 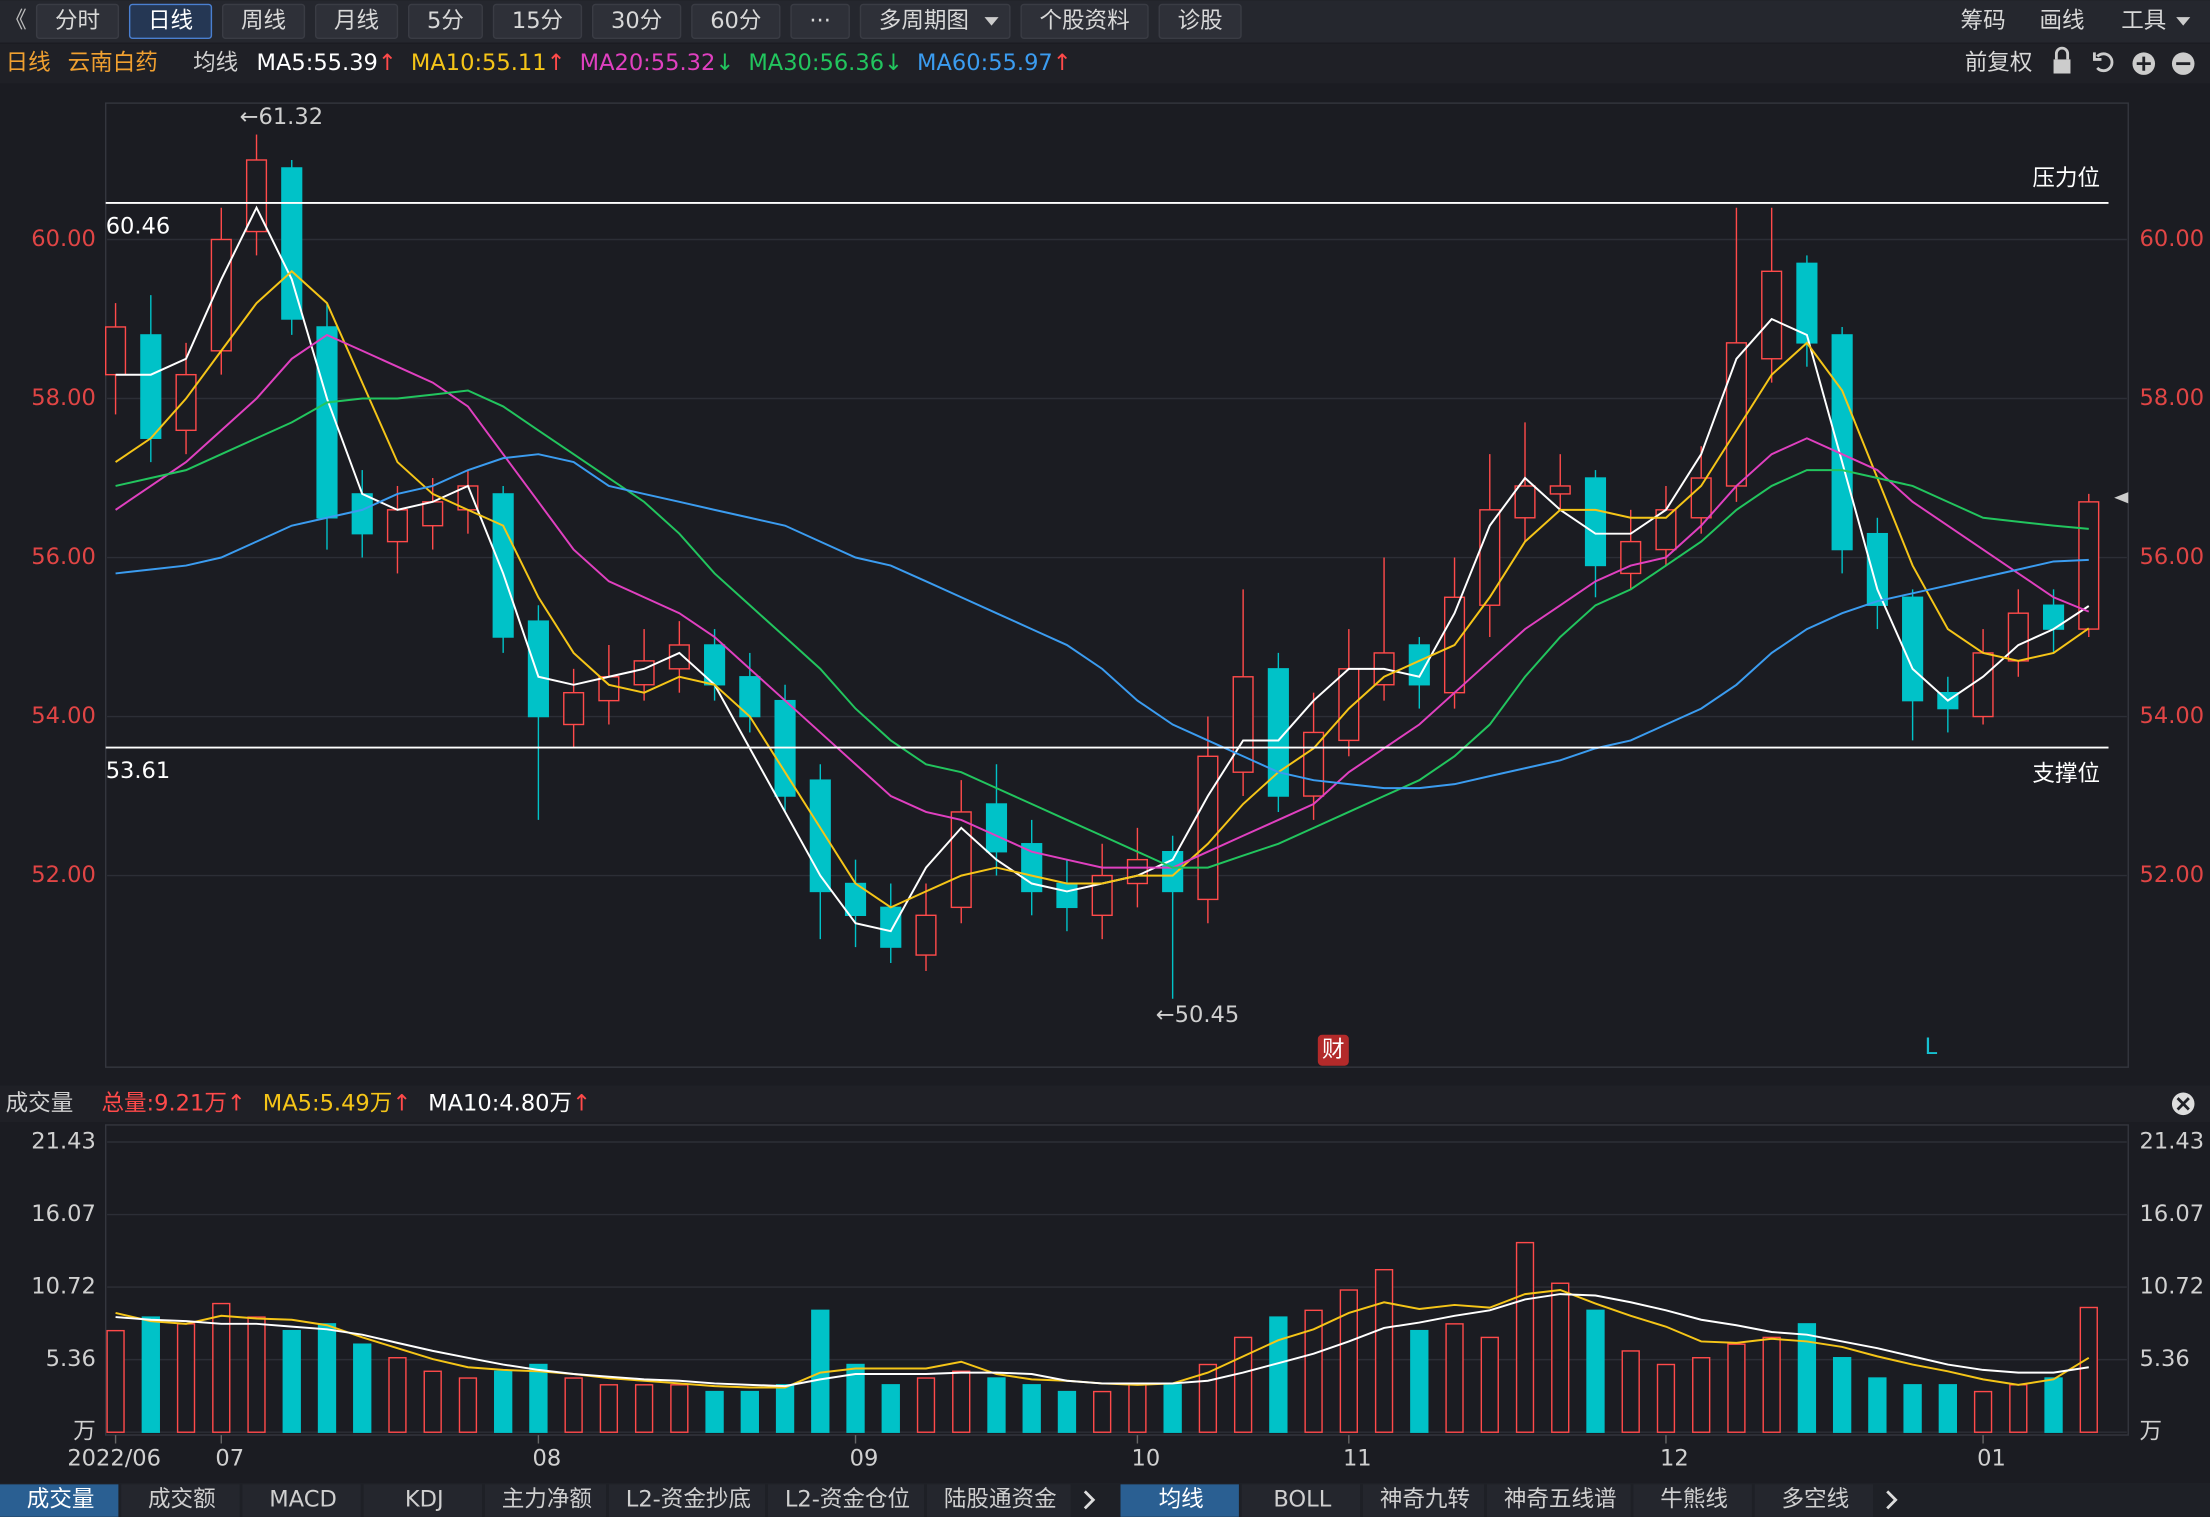 What do you see at coordinates (1357, 1458) in the screenshot?
I see `x-tick-label: 11` at bounding box center [1357, 1458].